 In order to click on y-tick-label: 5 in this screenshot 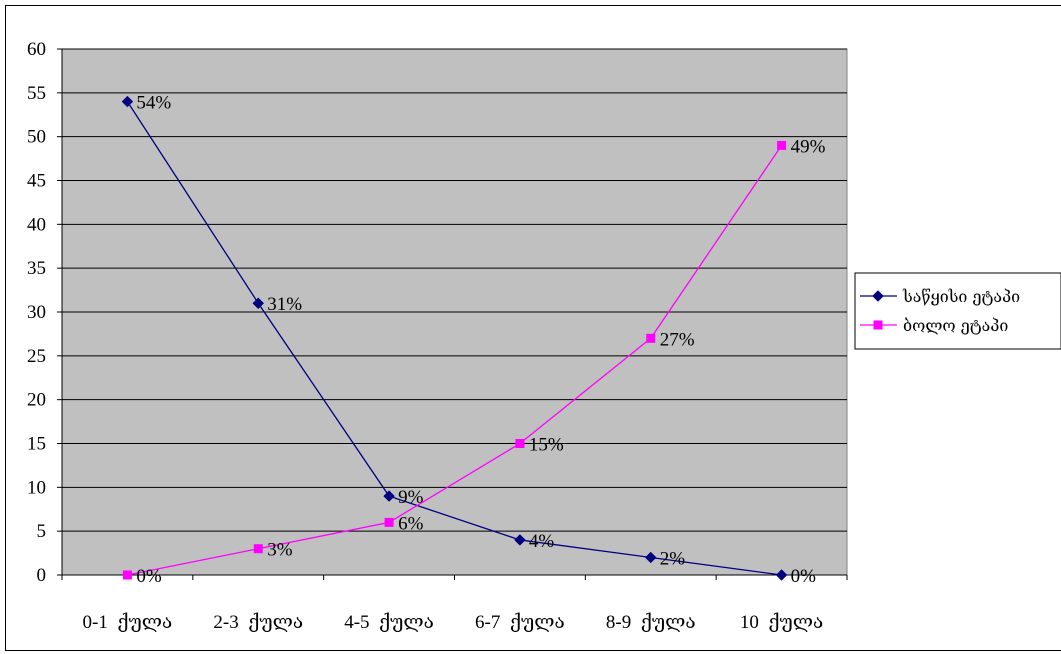, I will do `click(42, 531)`.